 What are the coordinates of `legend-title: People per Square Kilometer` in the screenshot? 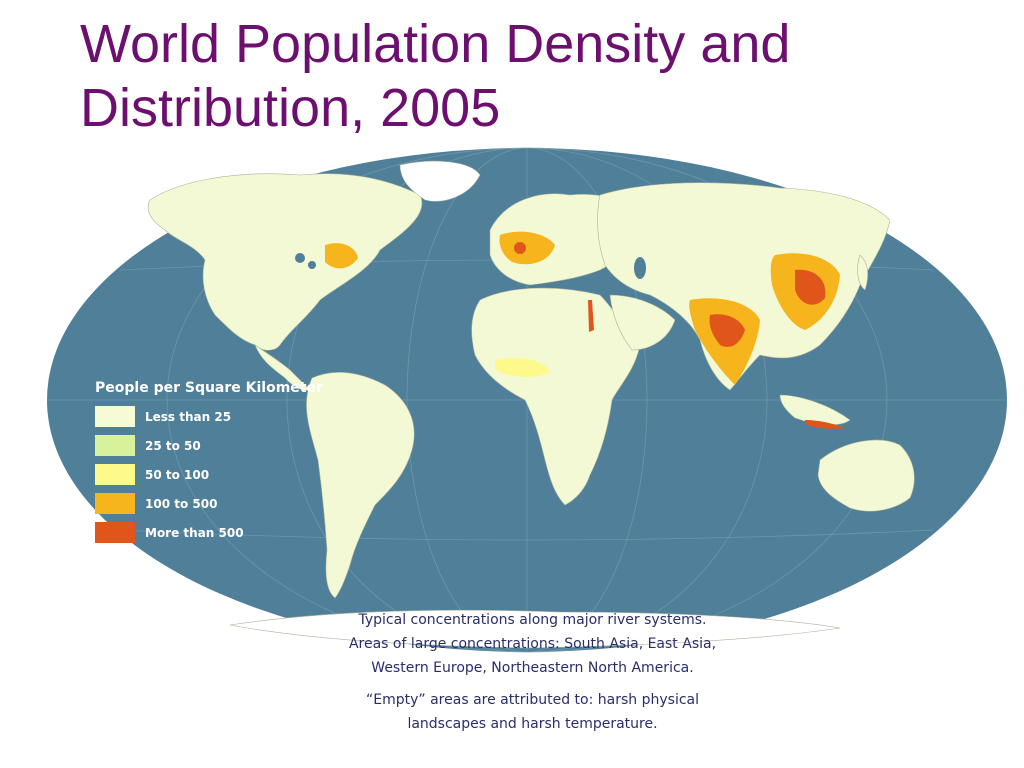 It's located at (209, 388).